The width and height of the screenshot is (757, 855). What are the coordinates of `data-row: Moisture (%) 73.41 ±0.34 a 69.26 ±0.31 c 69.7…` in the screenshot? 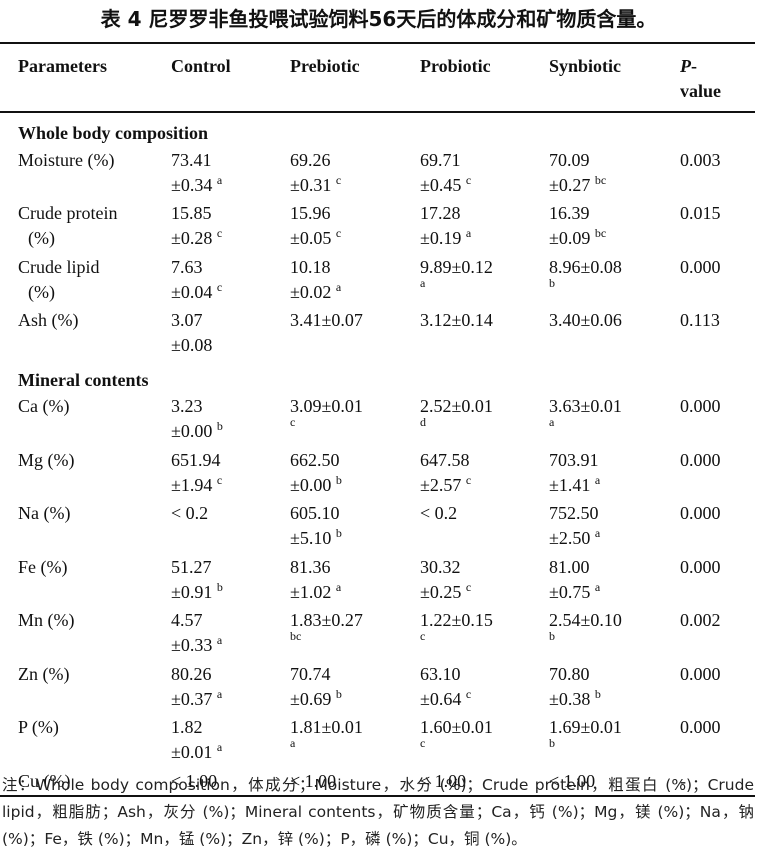 It's located at (377, 175).